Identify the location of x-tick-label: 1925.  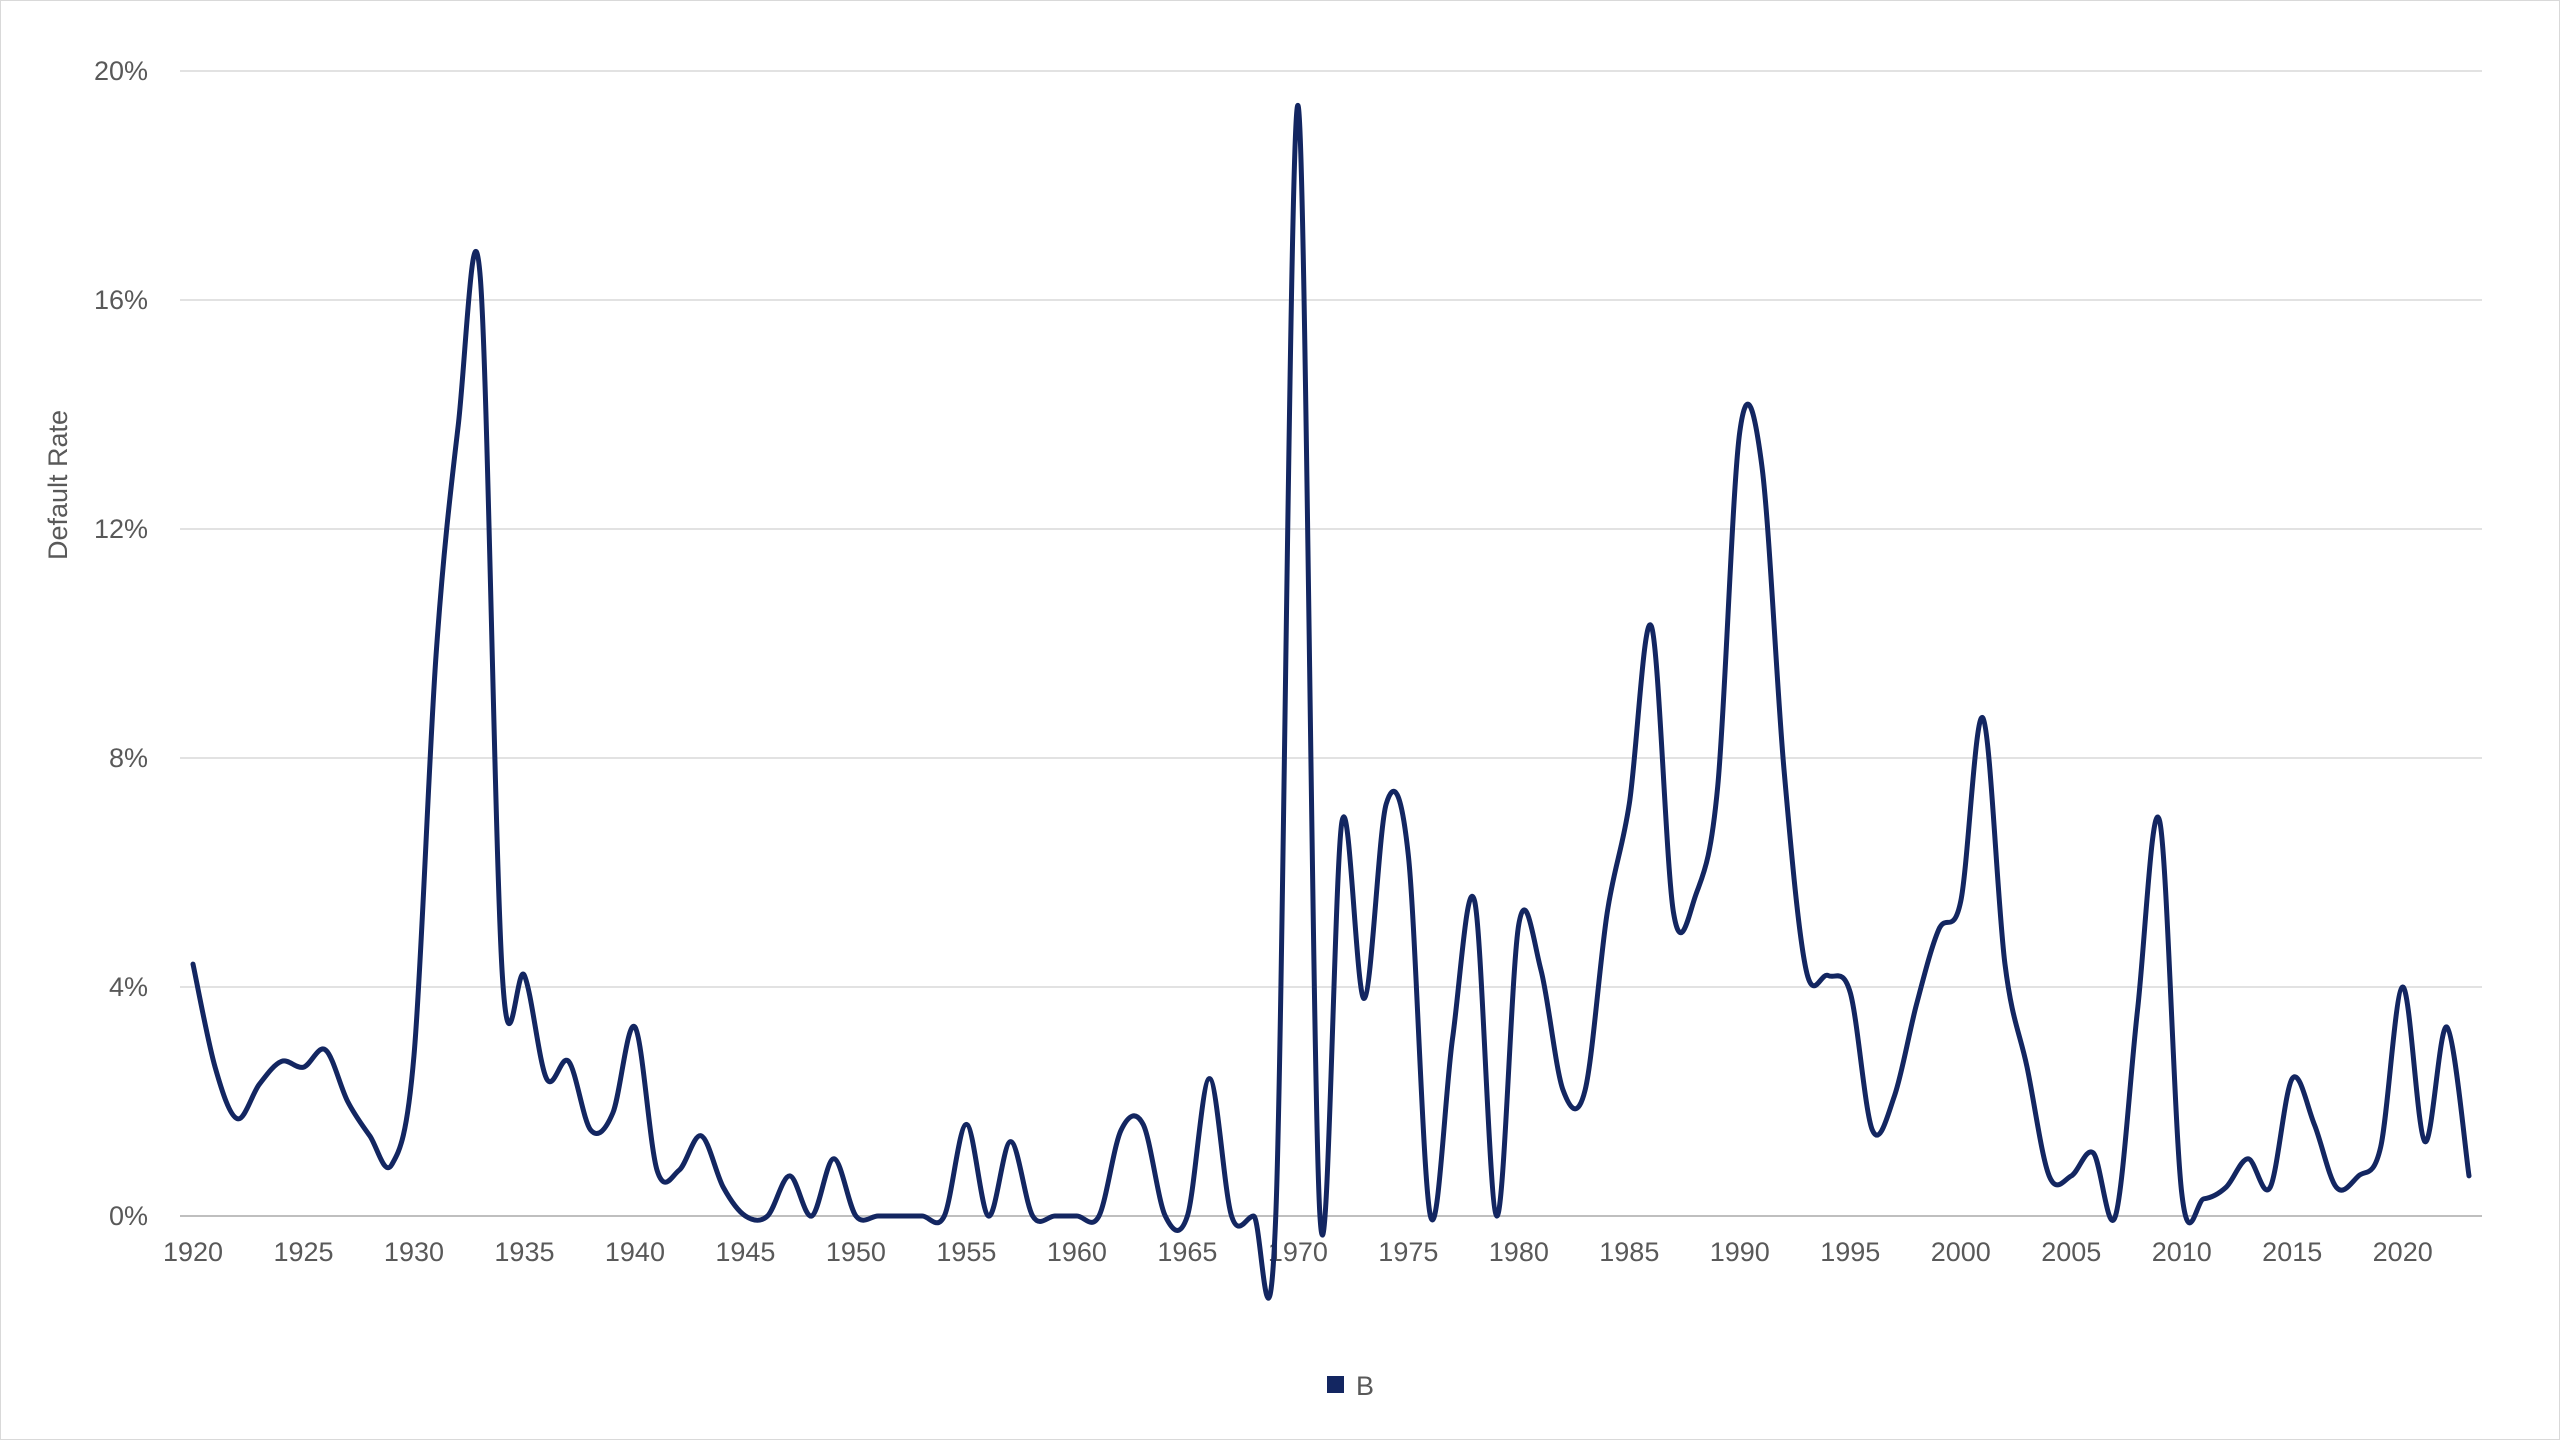
(303, 1252).